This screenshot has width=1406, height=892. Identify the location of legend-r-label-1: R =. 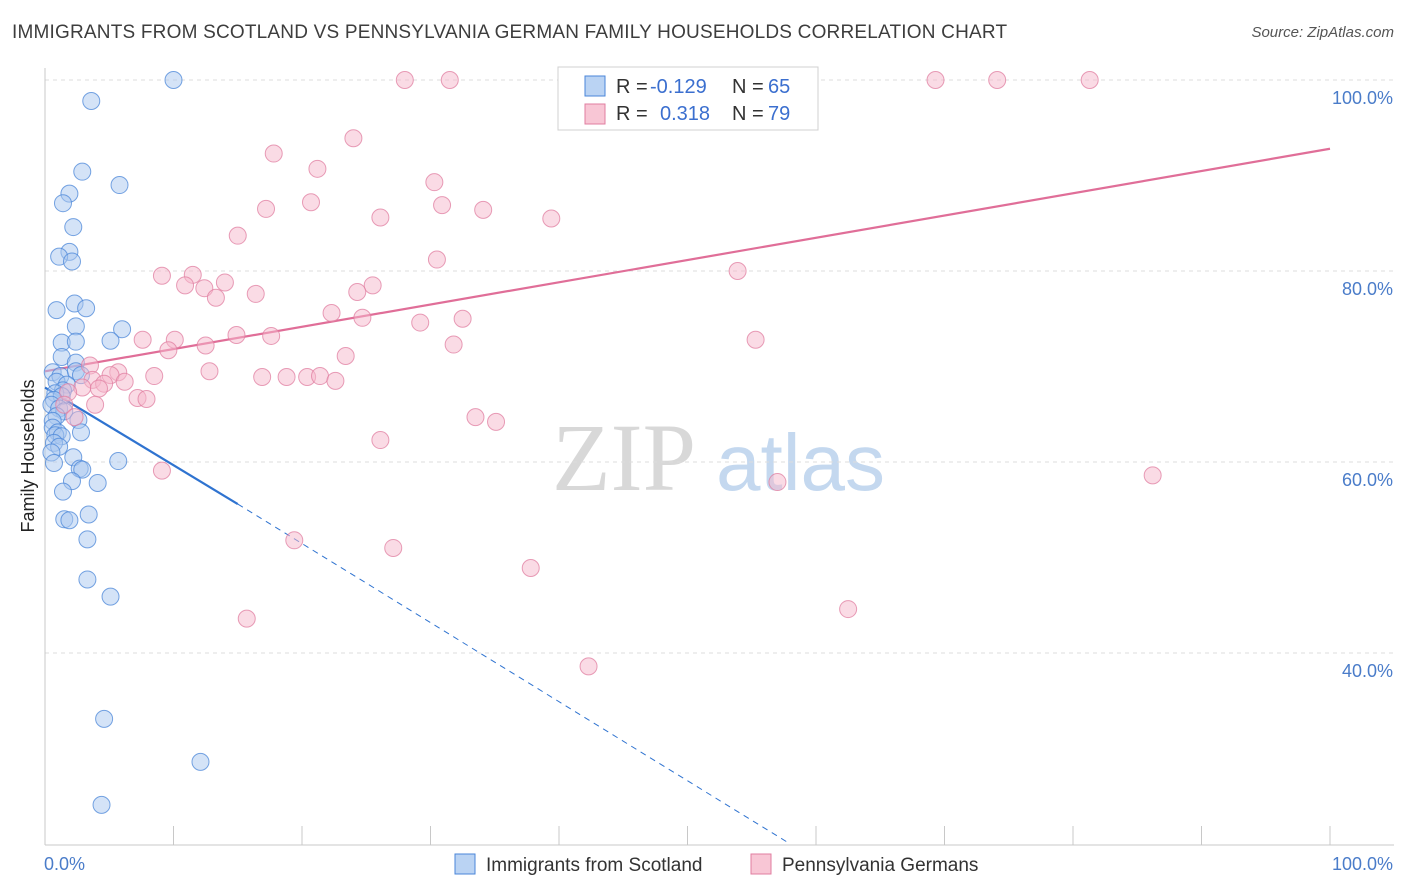
(632, 87).